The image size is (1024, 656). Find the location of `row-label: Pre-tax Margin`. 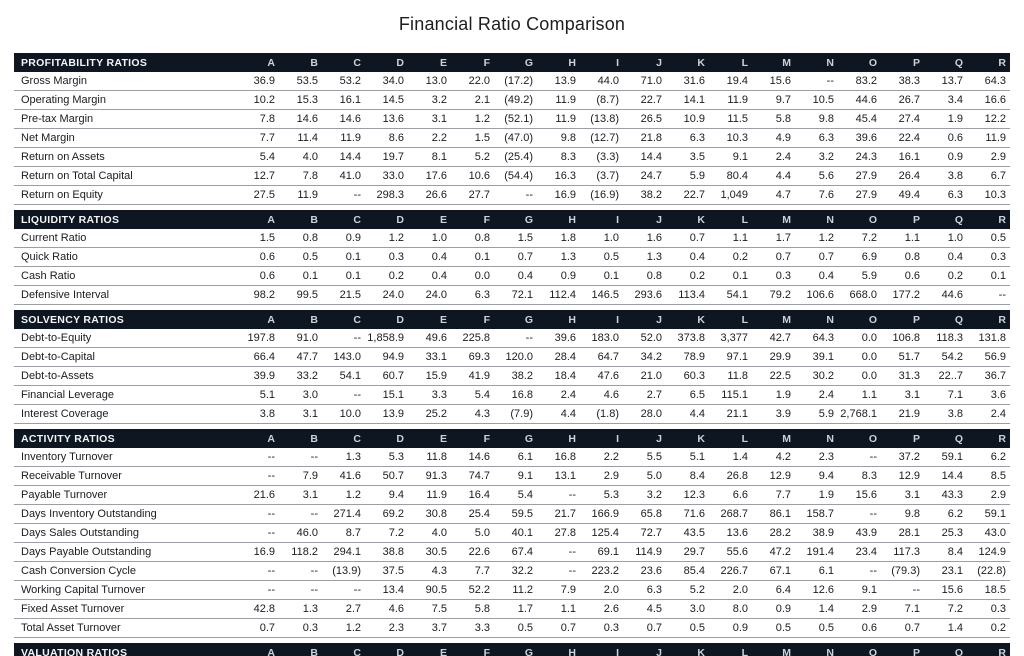

row-label: Pre-tax Margin is located at coordinates (57, 119).